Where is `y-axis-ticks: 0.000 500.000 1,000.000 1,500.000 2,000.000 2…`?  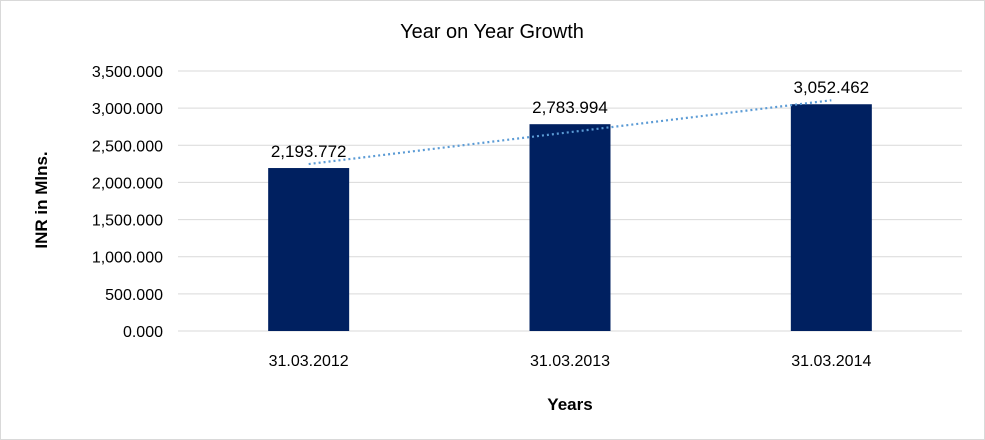
y-axis-ticks: 0.000 500.000 1,000.000 1,500.000 2,000.000 2… is located at coordinates (127, 202).